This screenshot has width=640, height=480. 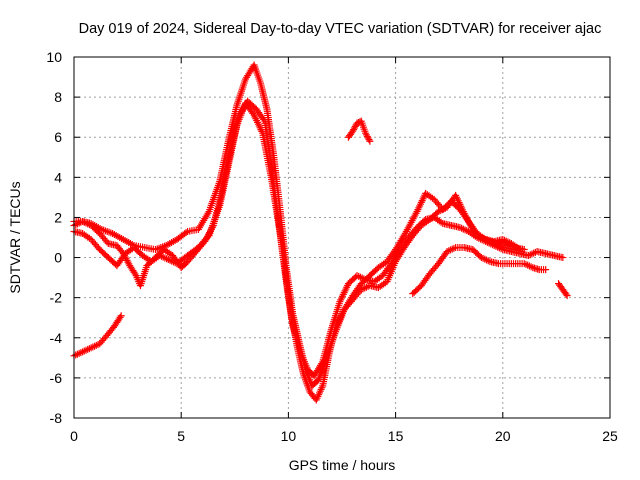 What do you see at coordinates (74, 436) in the screenshot?
I see `x-tick-label: 0` at bounding box center [74, 436].